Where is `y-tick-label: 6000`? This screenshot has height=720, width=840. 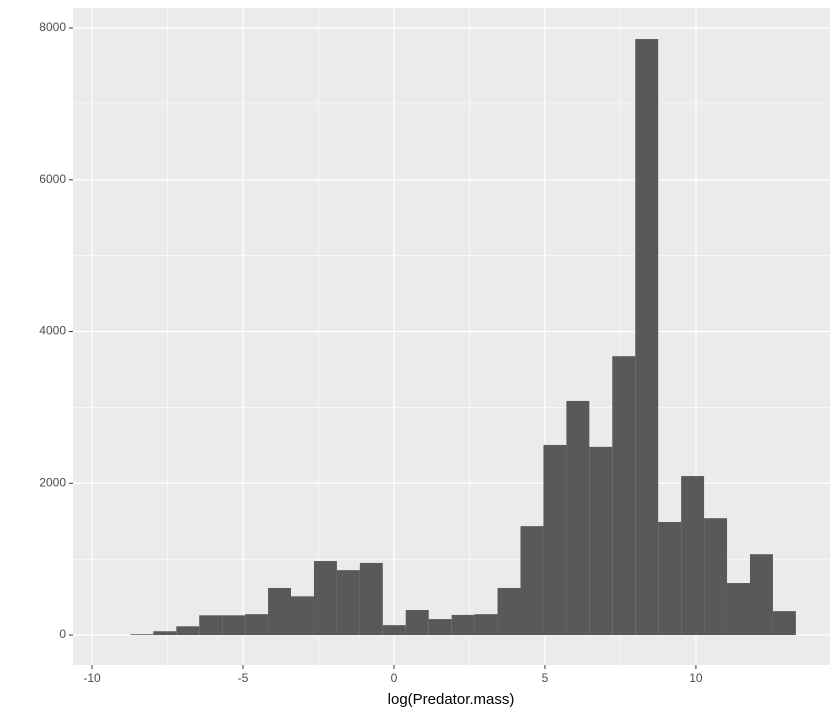
y-tick-label: 6000 is located at coordinates (52, 179).